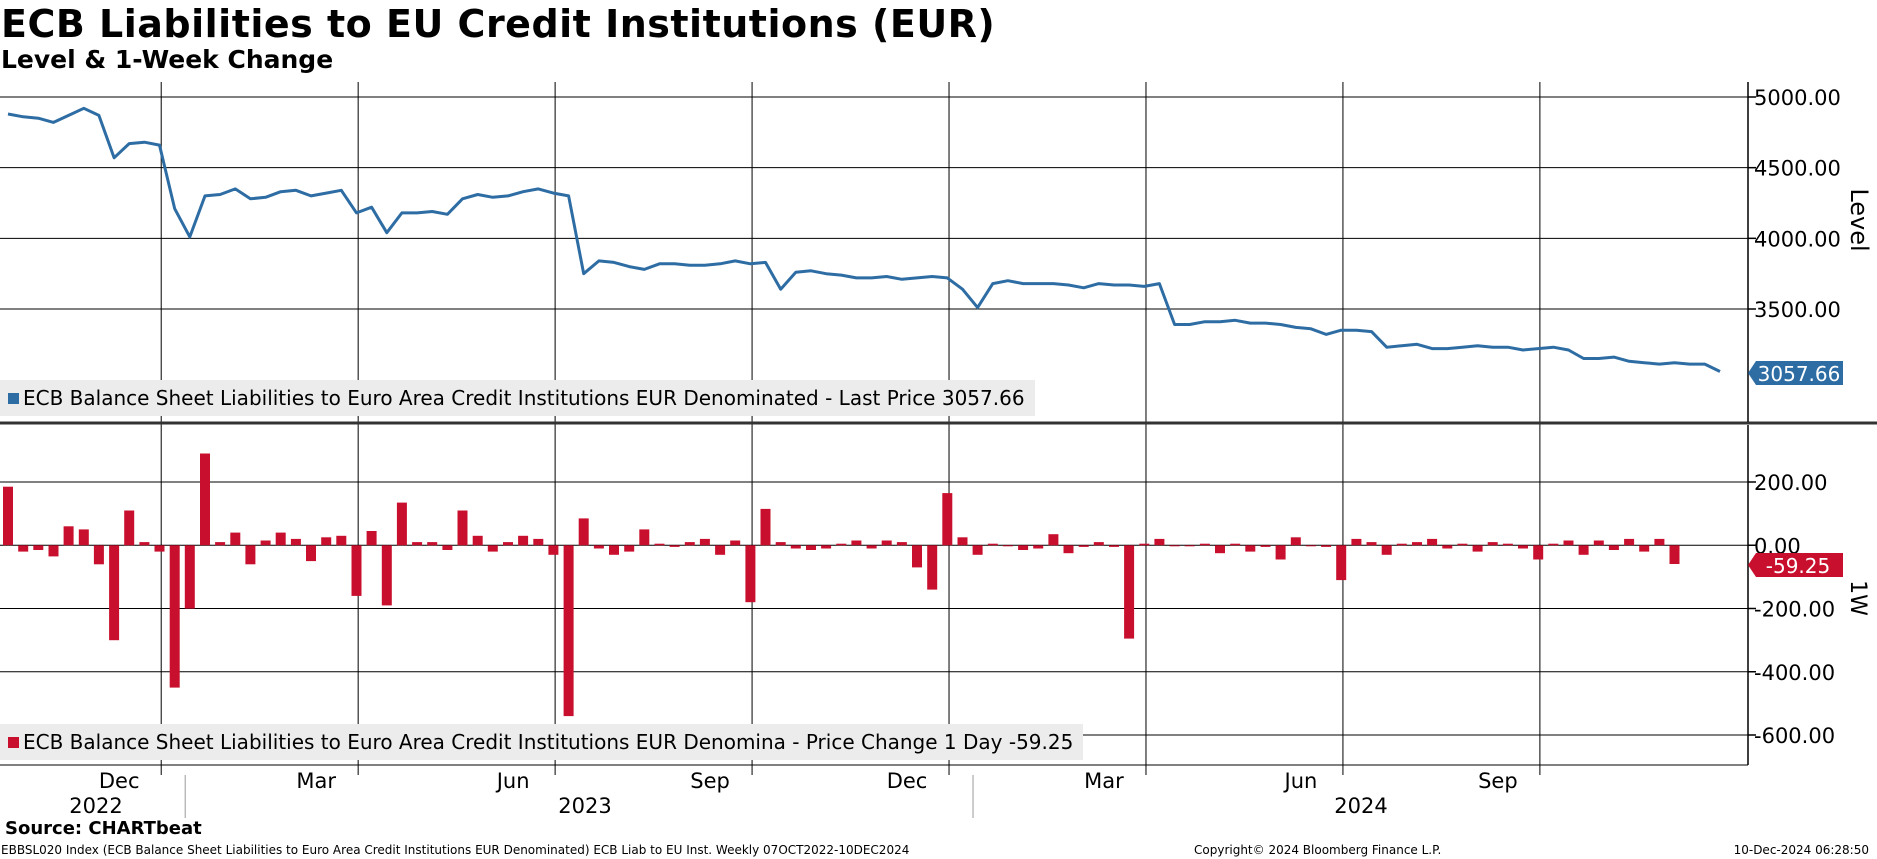 Image resolution: width=1877 pixels, height=859 pixels. I want to click on year-label: 2022, so click(95, 806).